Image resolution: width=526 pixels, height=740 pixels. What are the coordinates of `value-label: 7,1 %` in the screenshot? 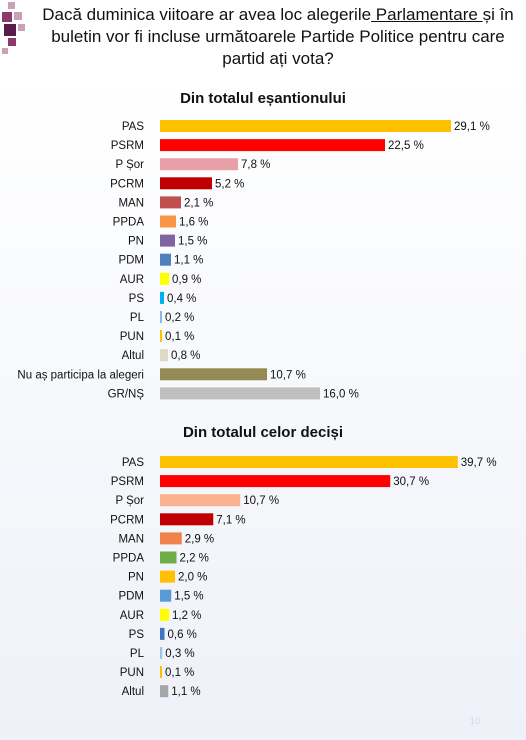 It's located at (230, 520).